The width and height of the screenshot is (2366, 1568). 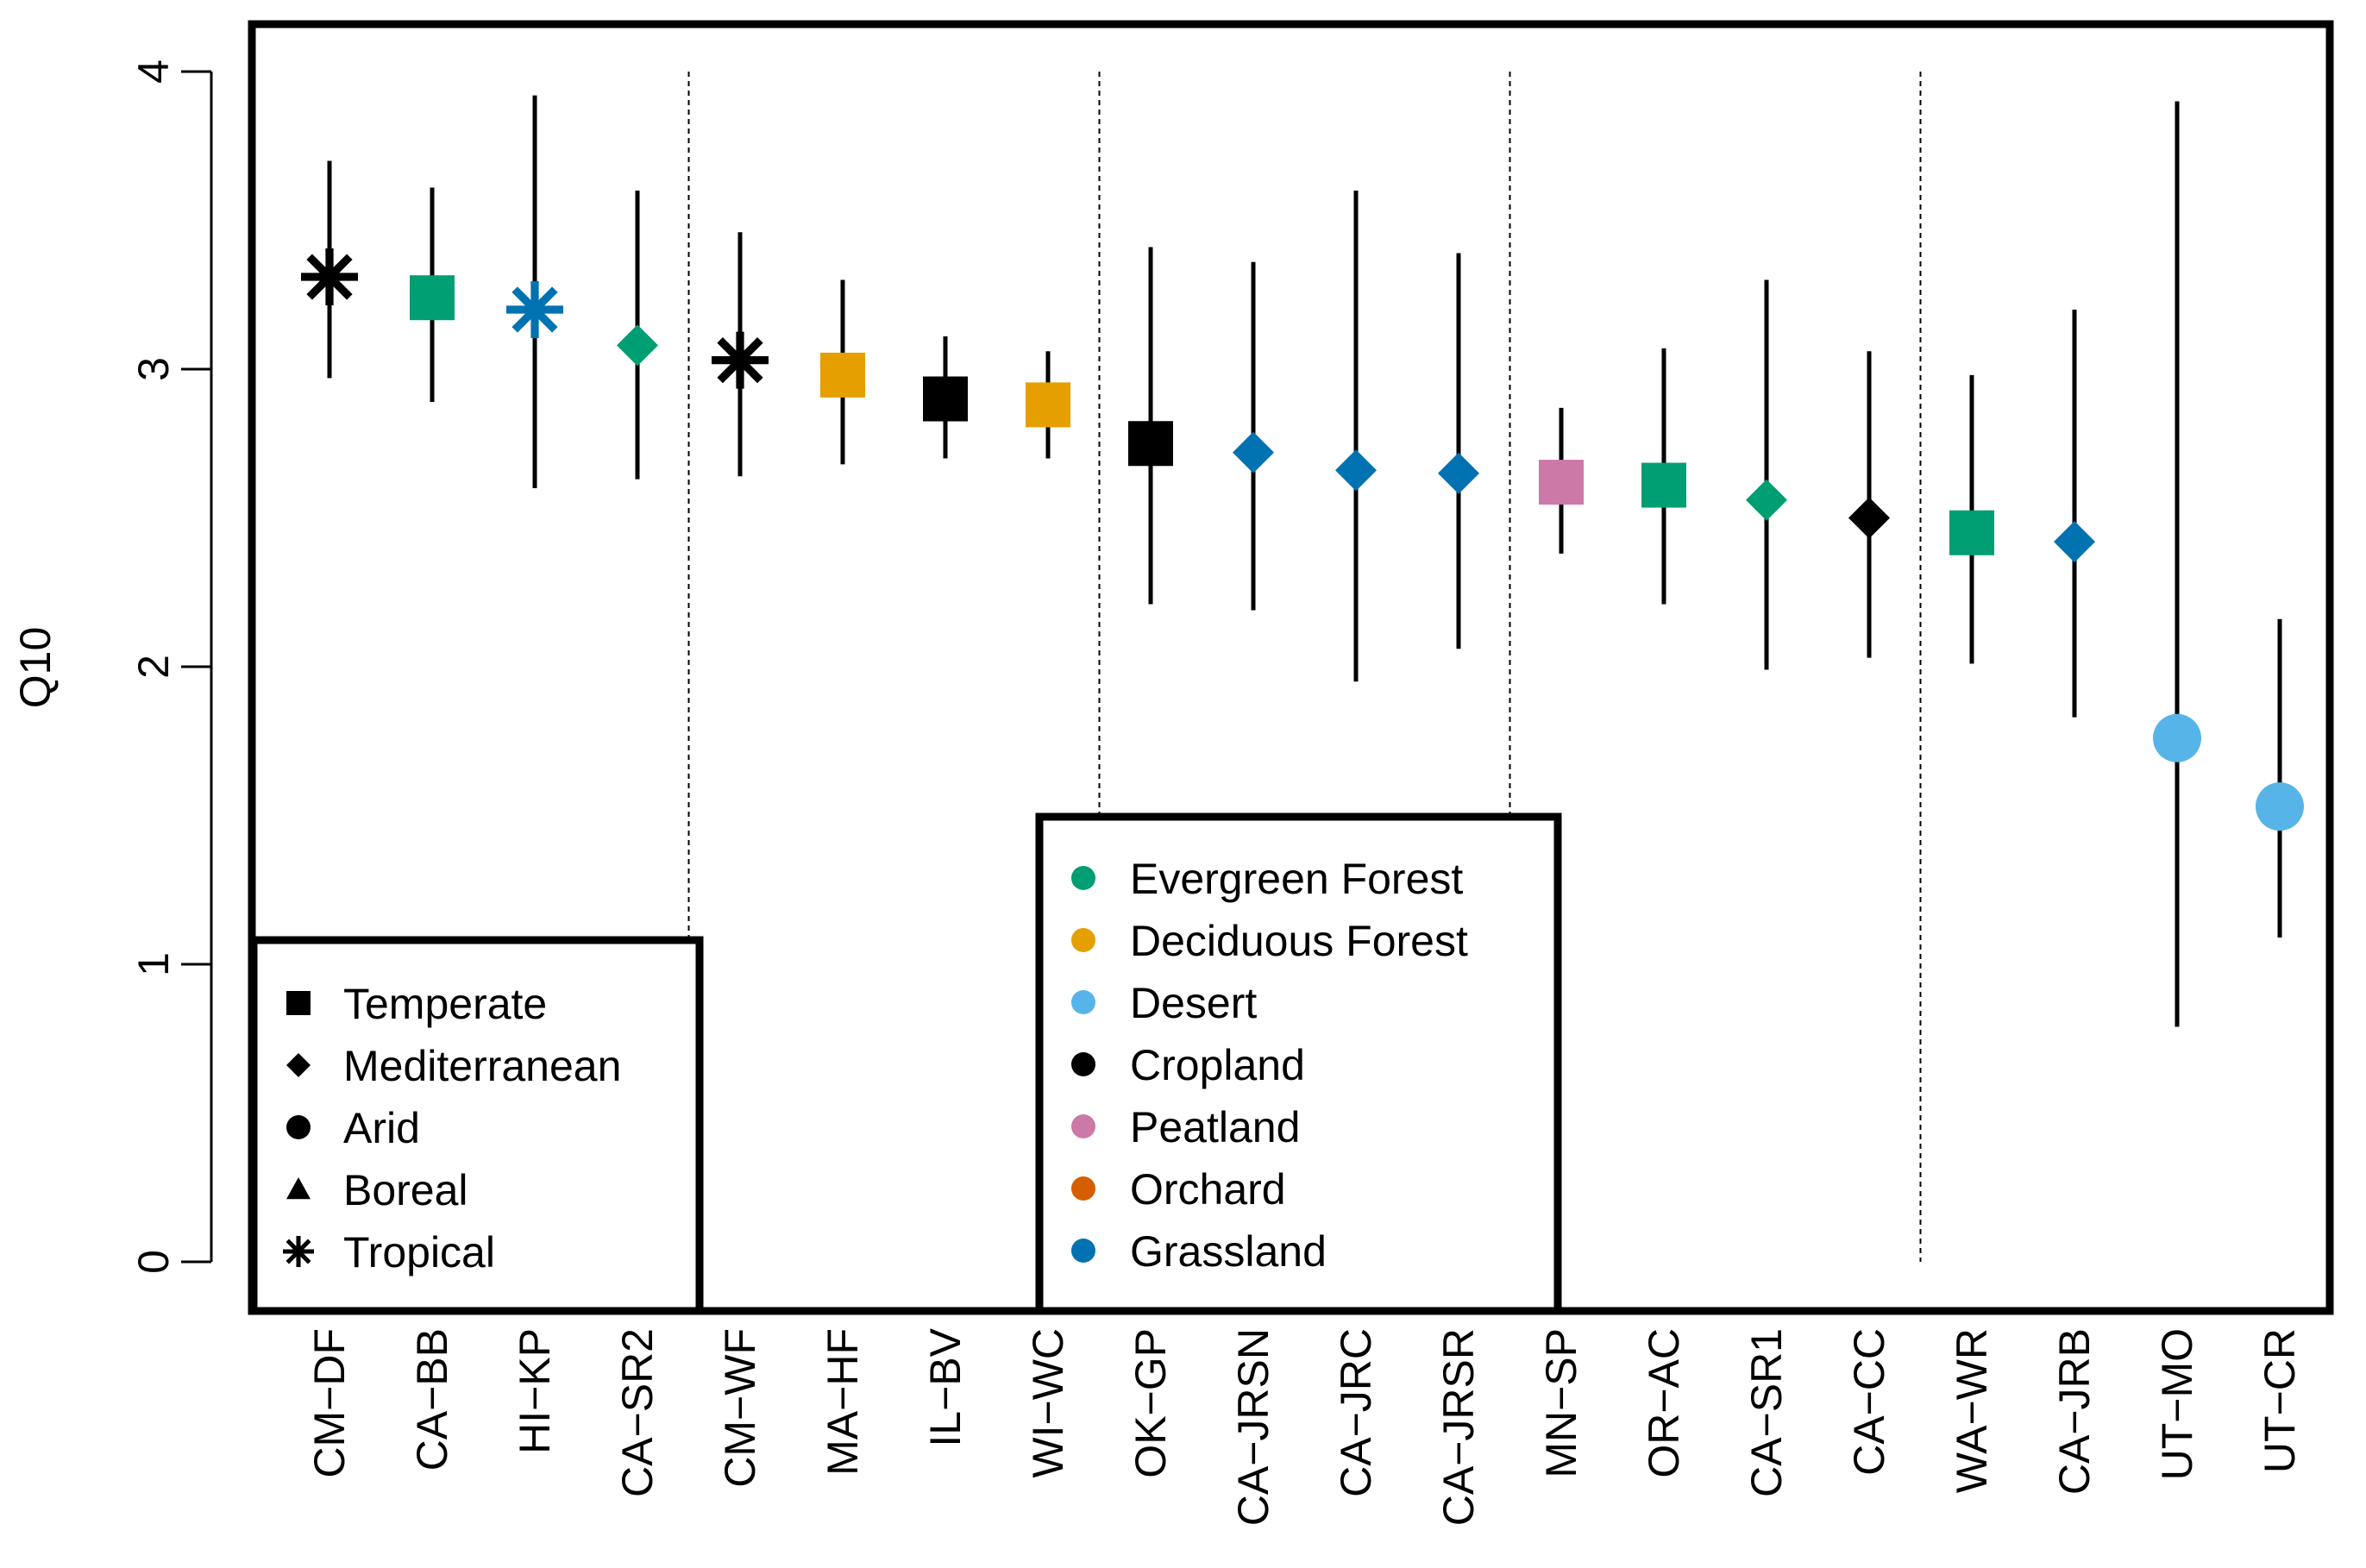 What do you see at coordinates (329, 1403) in the screenshot?
I see `x-tick-label: CM−DF` at bounding box center [329, 1403].